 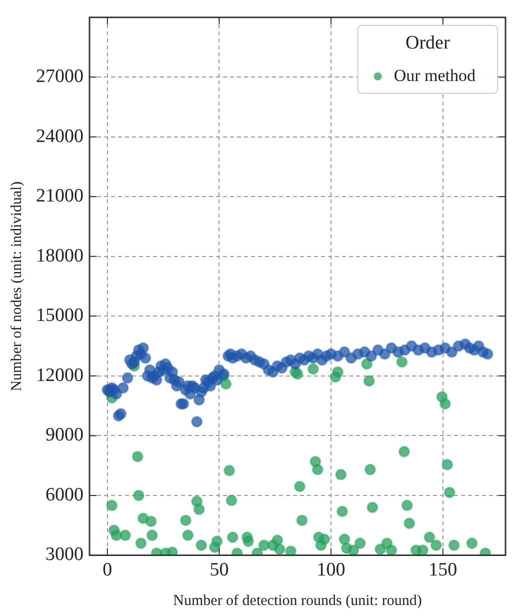 I want to click on y-tick-label: 3000, so click(x=65, y=555).